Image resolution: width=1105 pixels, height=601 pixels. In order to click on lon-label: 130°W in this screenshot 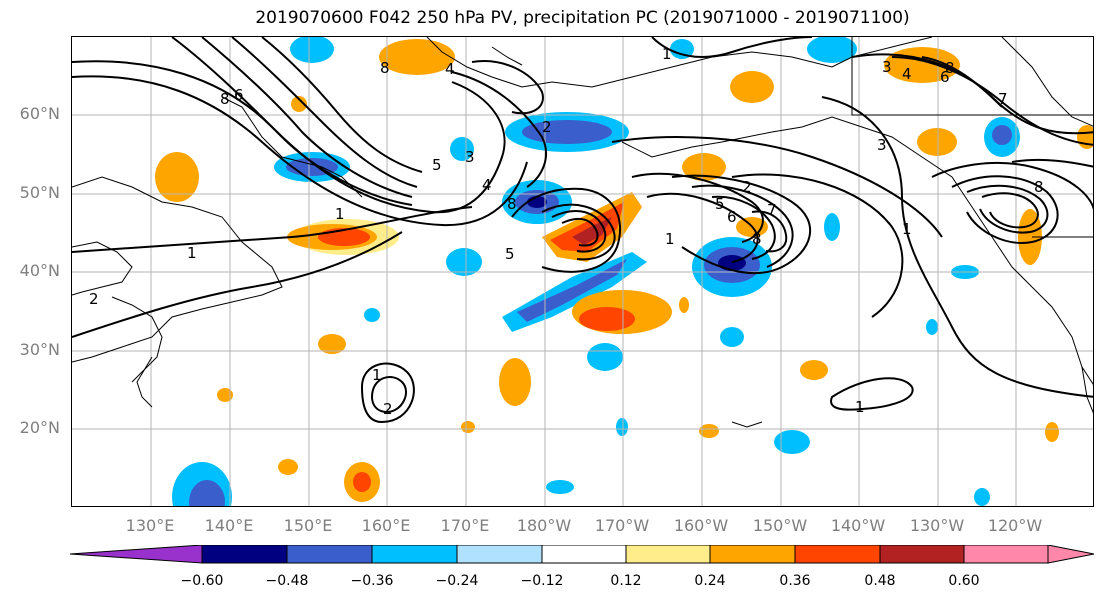, I will do `click(937, 525)`.